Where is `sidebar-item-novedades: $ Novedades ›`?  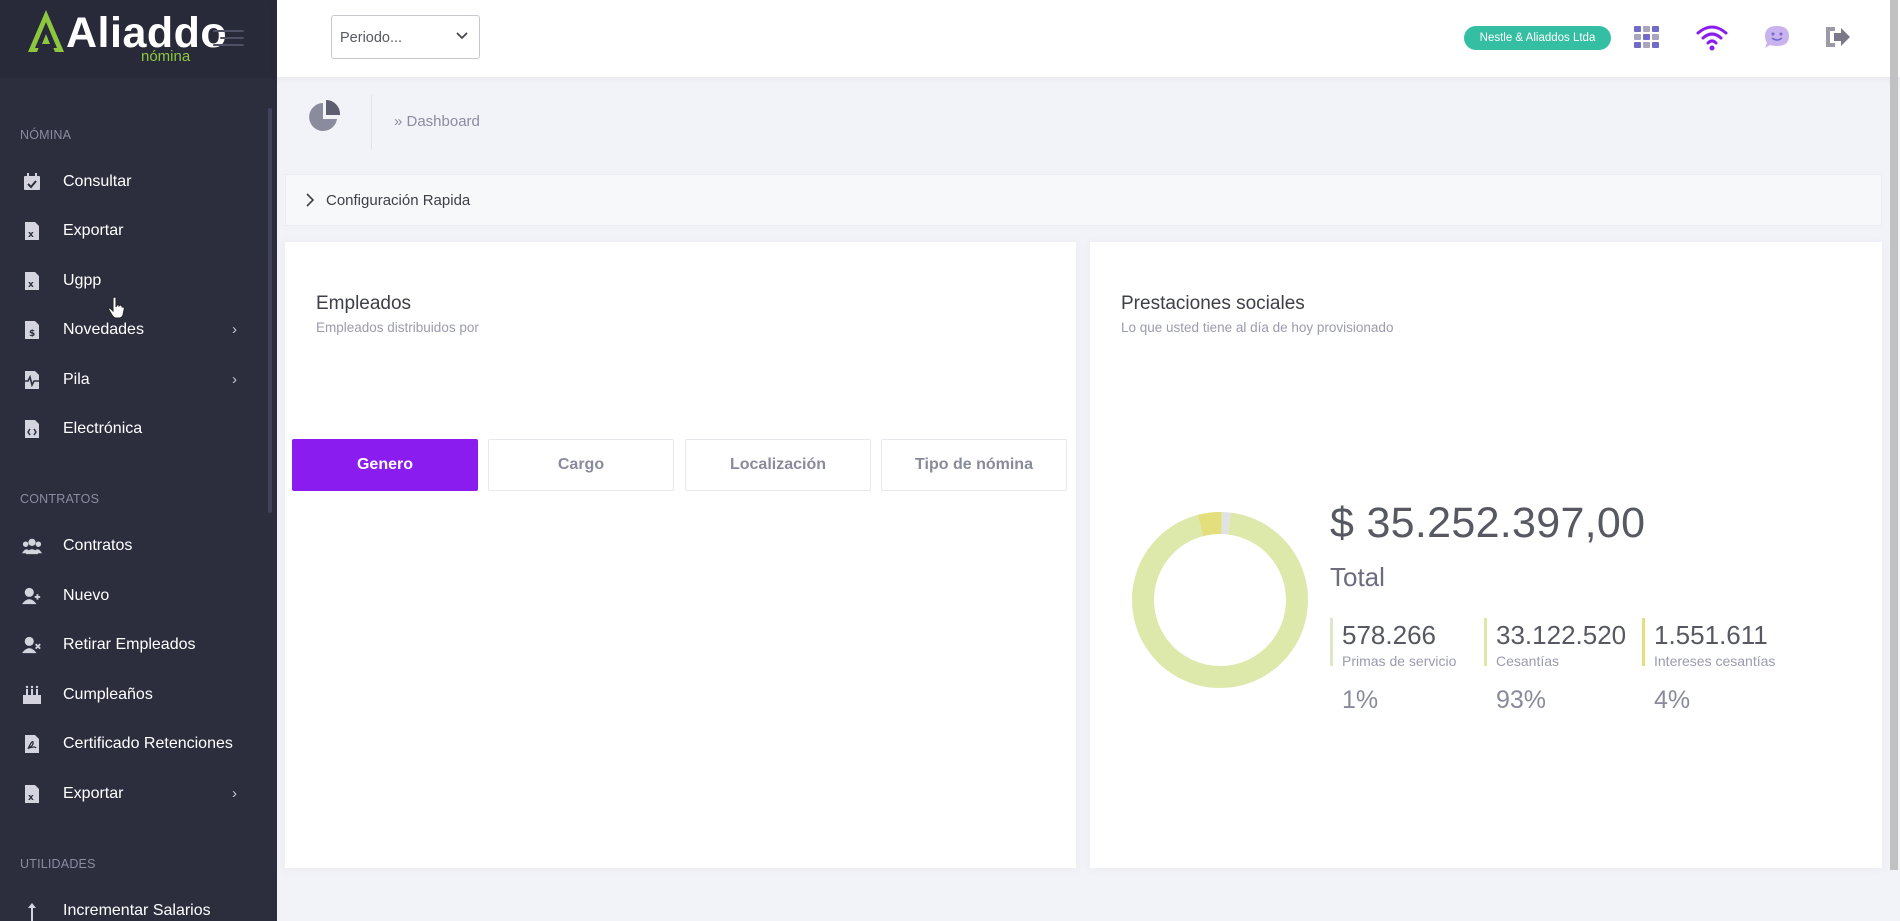 sidebar-item-novedades: $ Novedades › is located at coordinates (131, 330).